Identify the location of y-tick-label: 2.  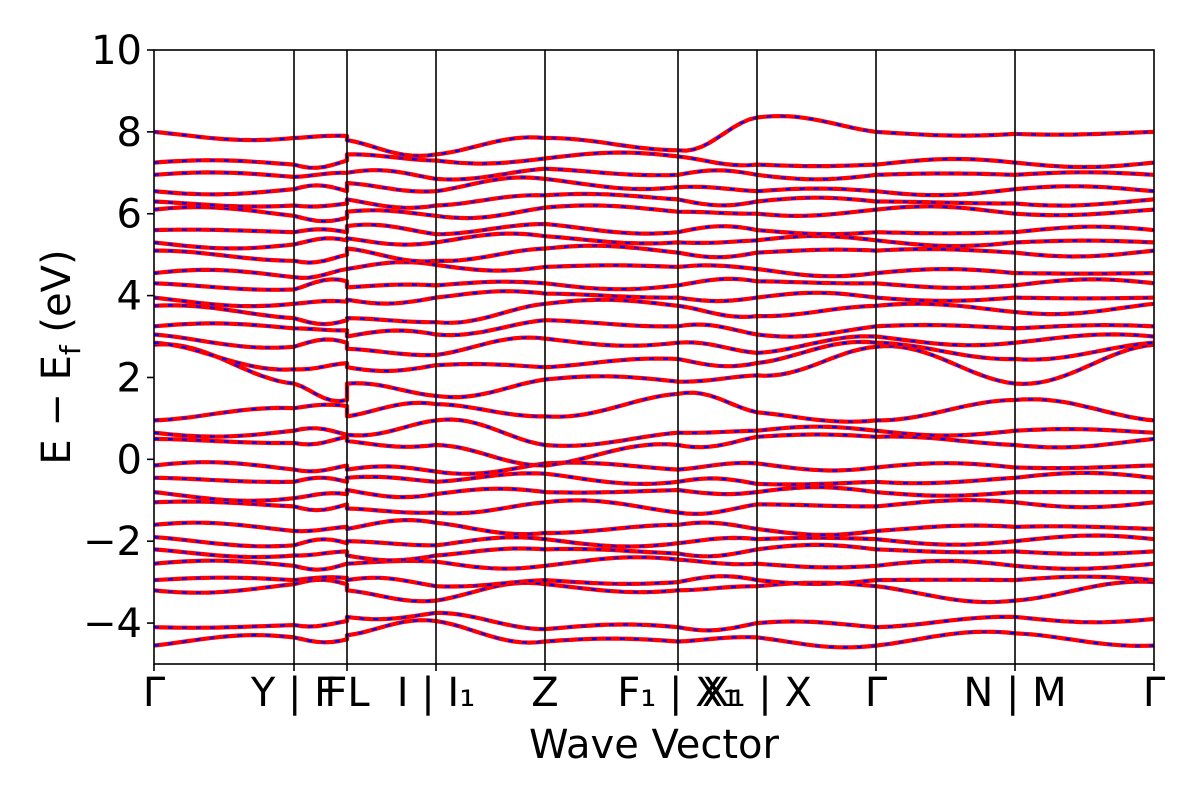
(129, 378).